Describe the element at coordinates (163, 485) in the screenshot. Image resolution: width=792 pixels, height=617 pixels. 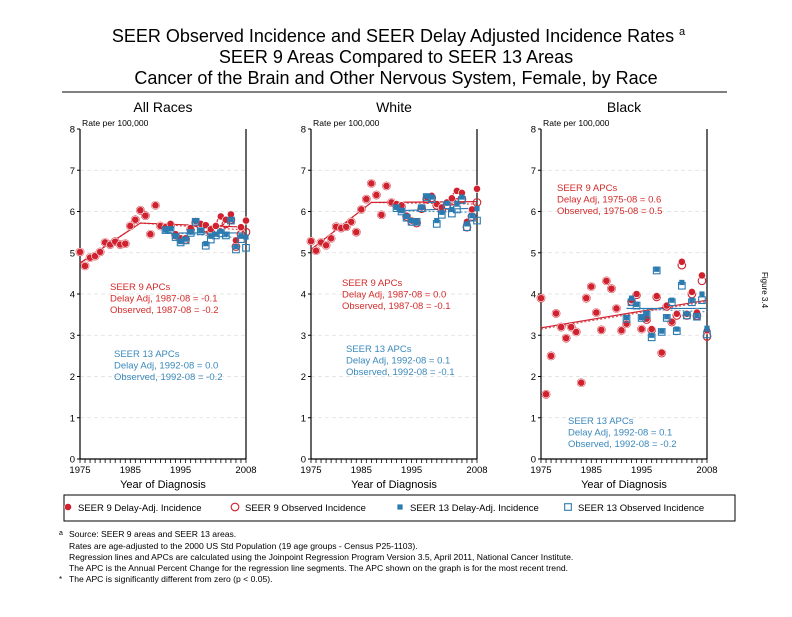
I see `x-axis-label: Year of Diagnosis` at that location.